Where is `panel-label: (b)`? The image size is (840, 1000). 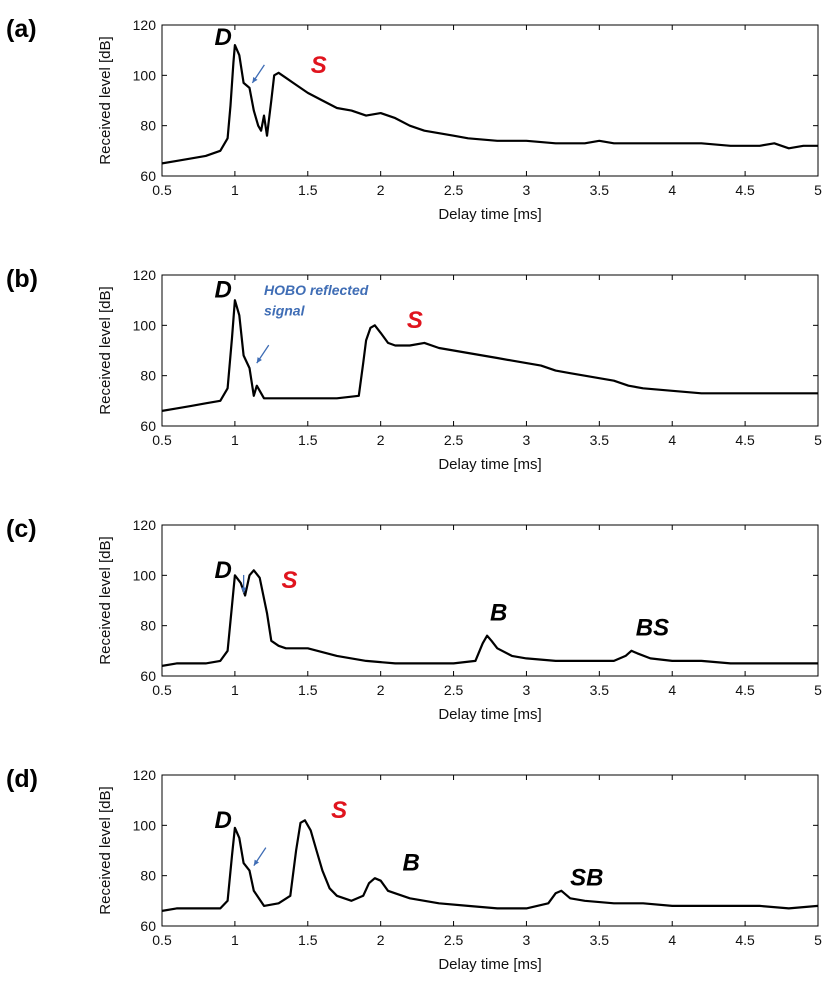 panel-label: (b) is located at coordinates (22, 279).